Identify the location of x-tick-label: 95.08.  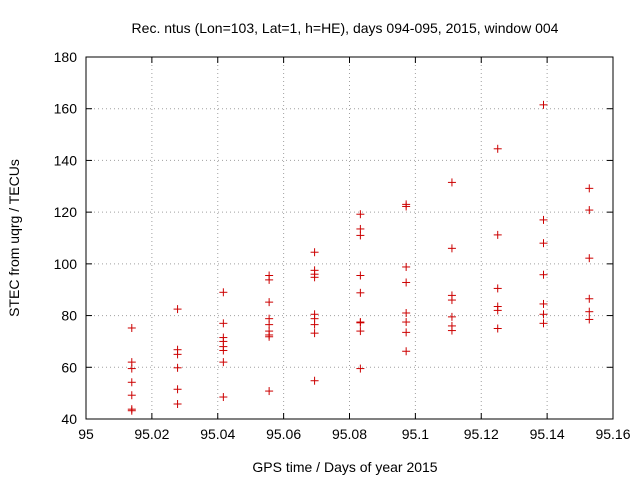
(349, 434).